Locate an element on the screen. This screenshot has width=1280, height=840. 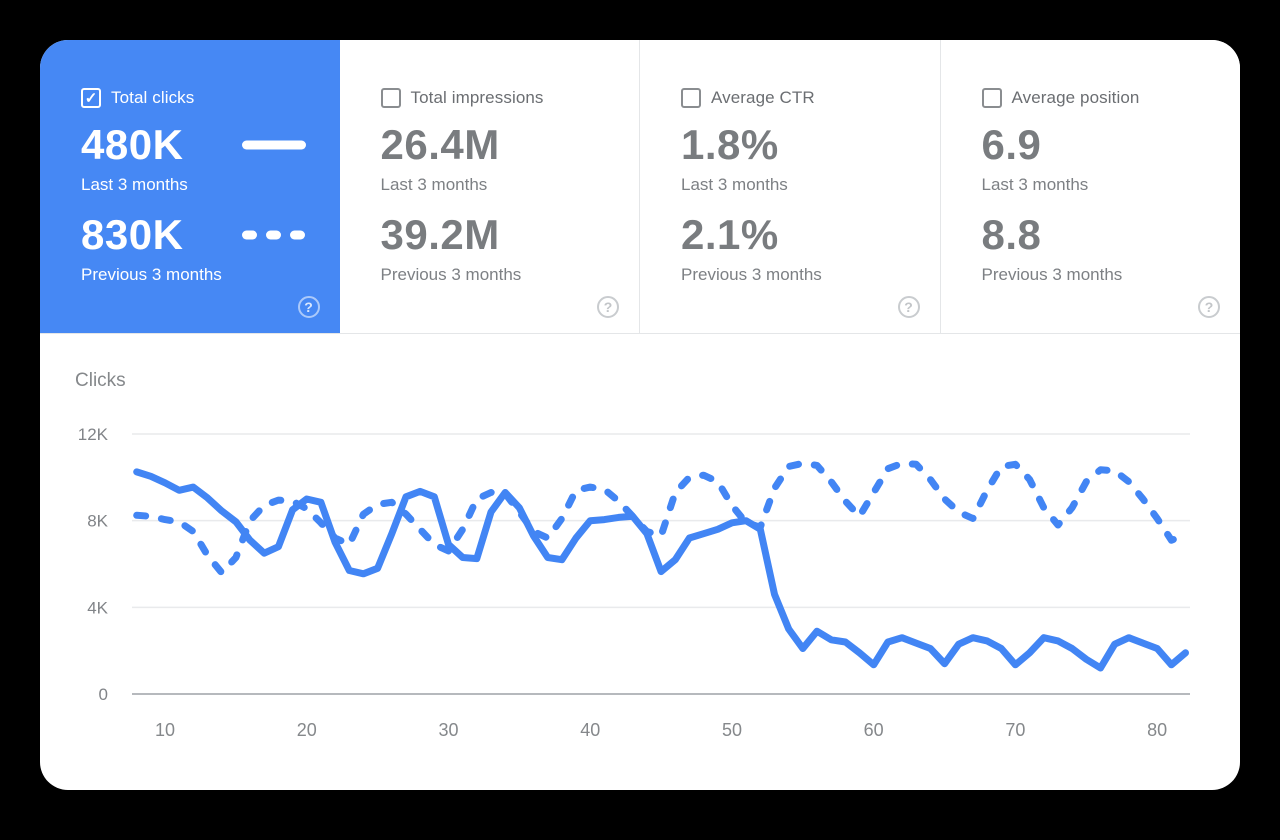
series-dashed-line is located at coordinates (661, 518).